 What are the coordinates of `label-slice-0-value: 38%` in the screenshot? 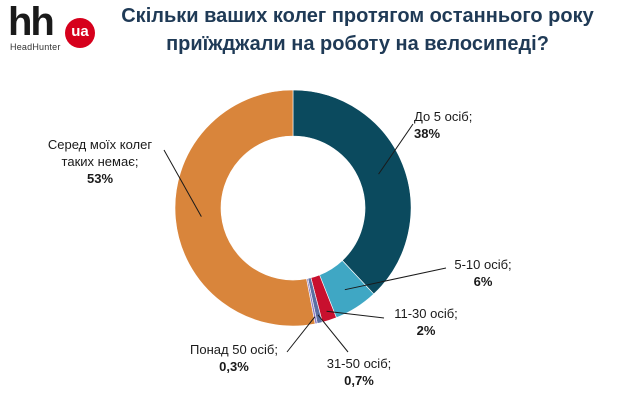 It's located at (427, 133).